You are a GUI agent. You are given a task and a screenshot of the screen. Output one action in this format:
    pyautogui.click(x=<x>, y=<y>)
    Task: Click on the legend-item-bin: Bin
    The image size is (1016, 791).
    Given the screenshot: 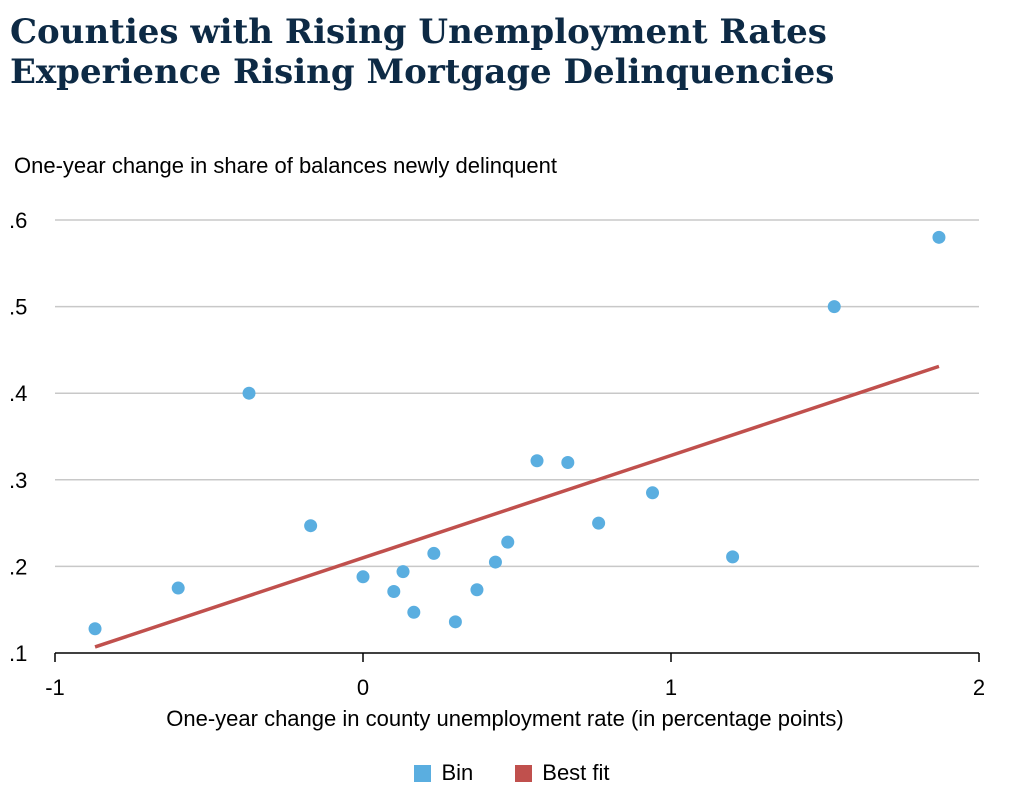 What is the action you would take?
    pyautogui.click(x=443, y=773)
    